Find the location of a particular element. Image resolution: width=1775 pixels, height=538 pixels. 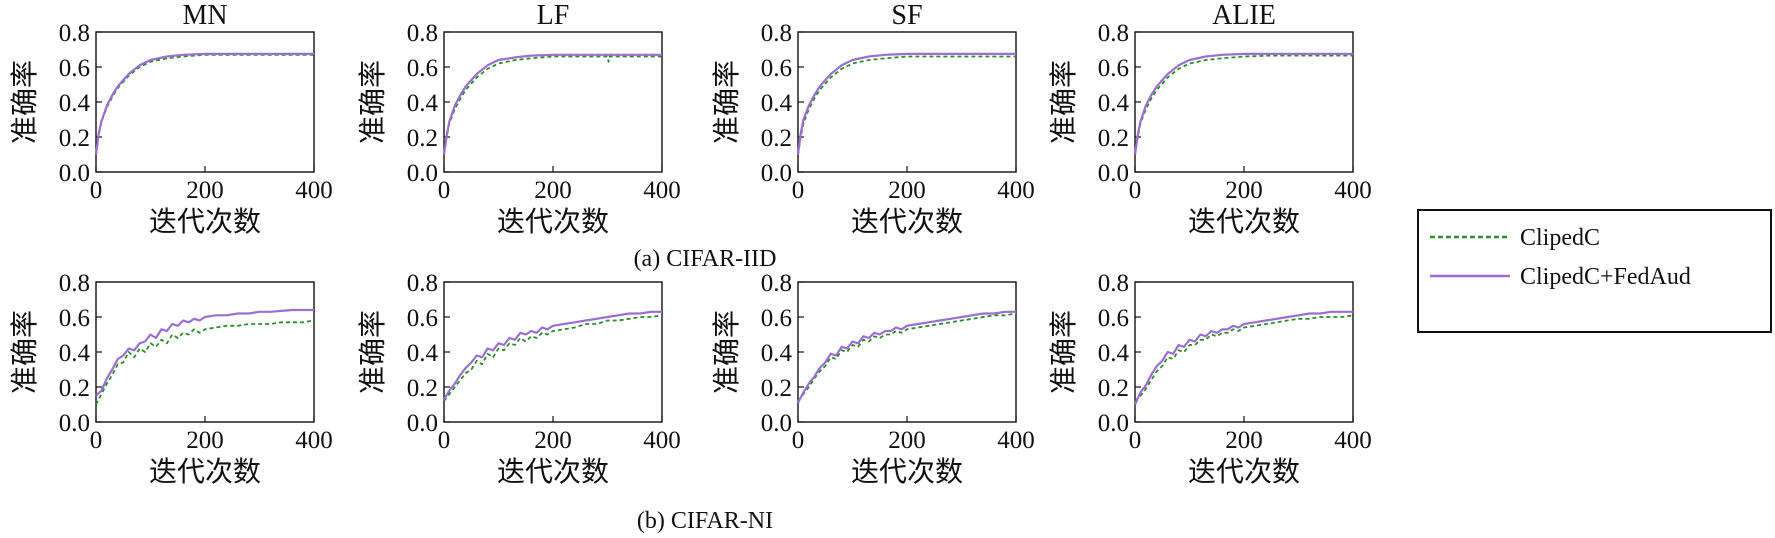

legend-label-clipedc-fedaud: ClipedC+FedAud is located at coordinates (1605, 277).